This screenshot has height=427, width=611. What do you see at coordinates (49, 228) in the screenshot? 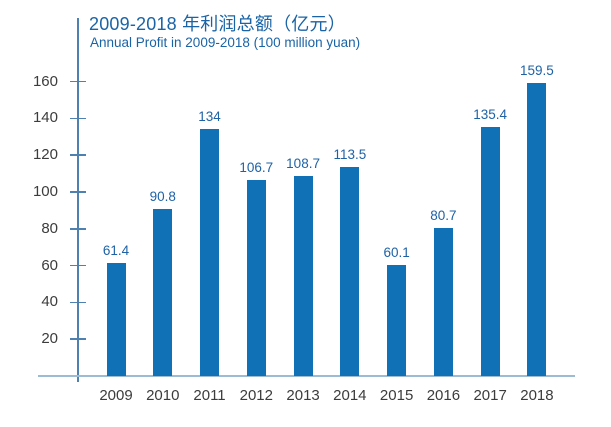
I see `y-axis-tick-label: 80` at bounding box center [49, 228].